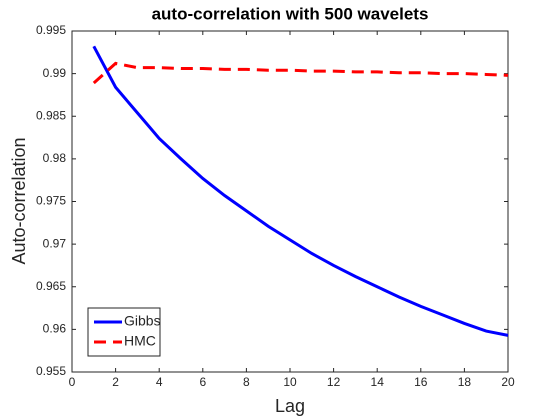  Describe the element at coordinates (300, 73) in the screenshot. I see `series-line` at that location.